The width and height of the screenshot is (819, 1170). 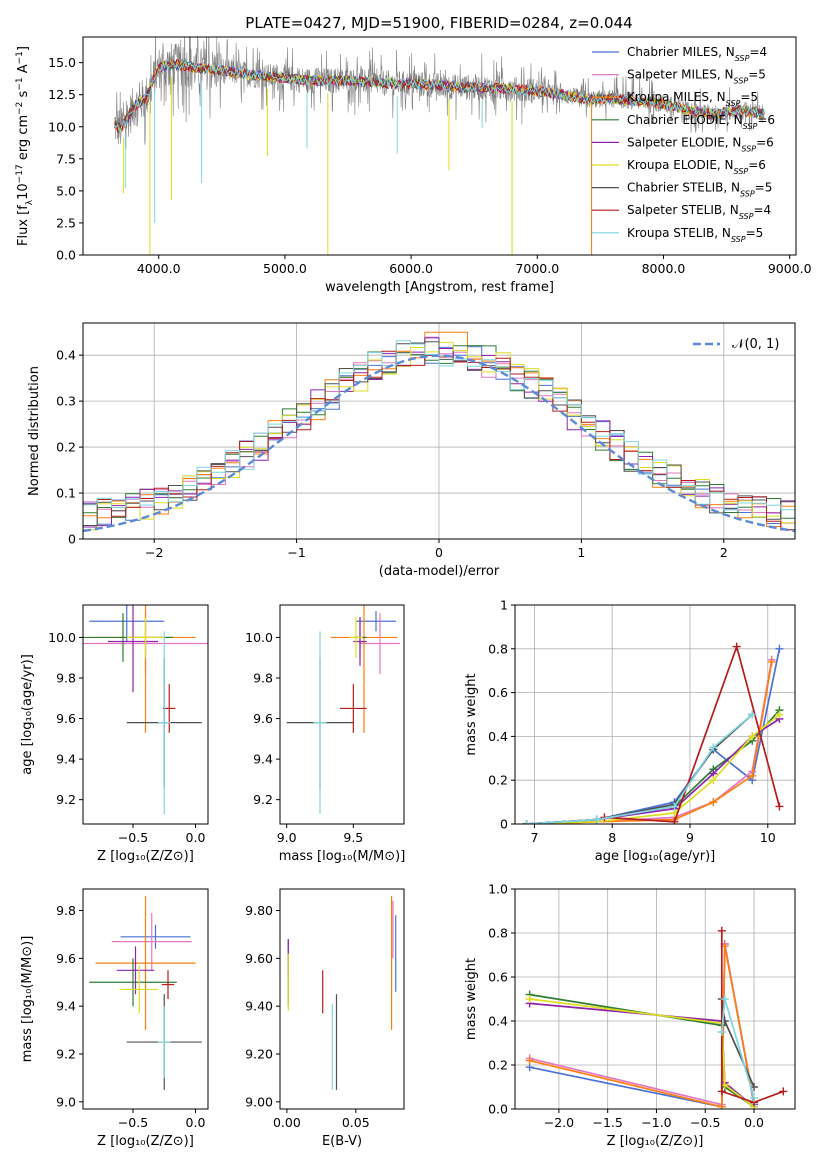 What do you see at coordinates (699, 212) in the screenshot?
I see `legend-label-7: Salpeter STELIB, NSSP=4` at bounding box center [699, 212].